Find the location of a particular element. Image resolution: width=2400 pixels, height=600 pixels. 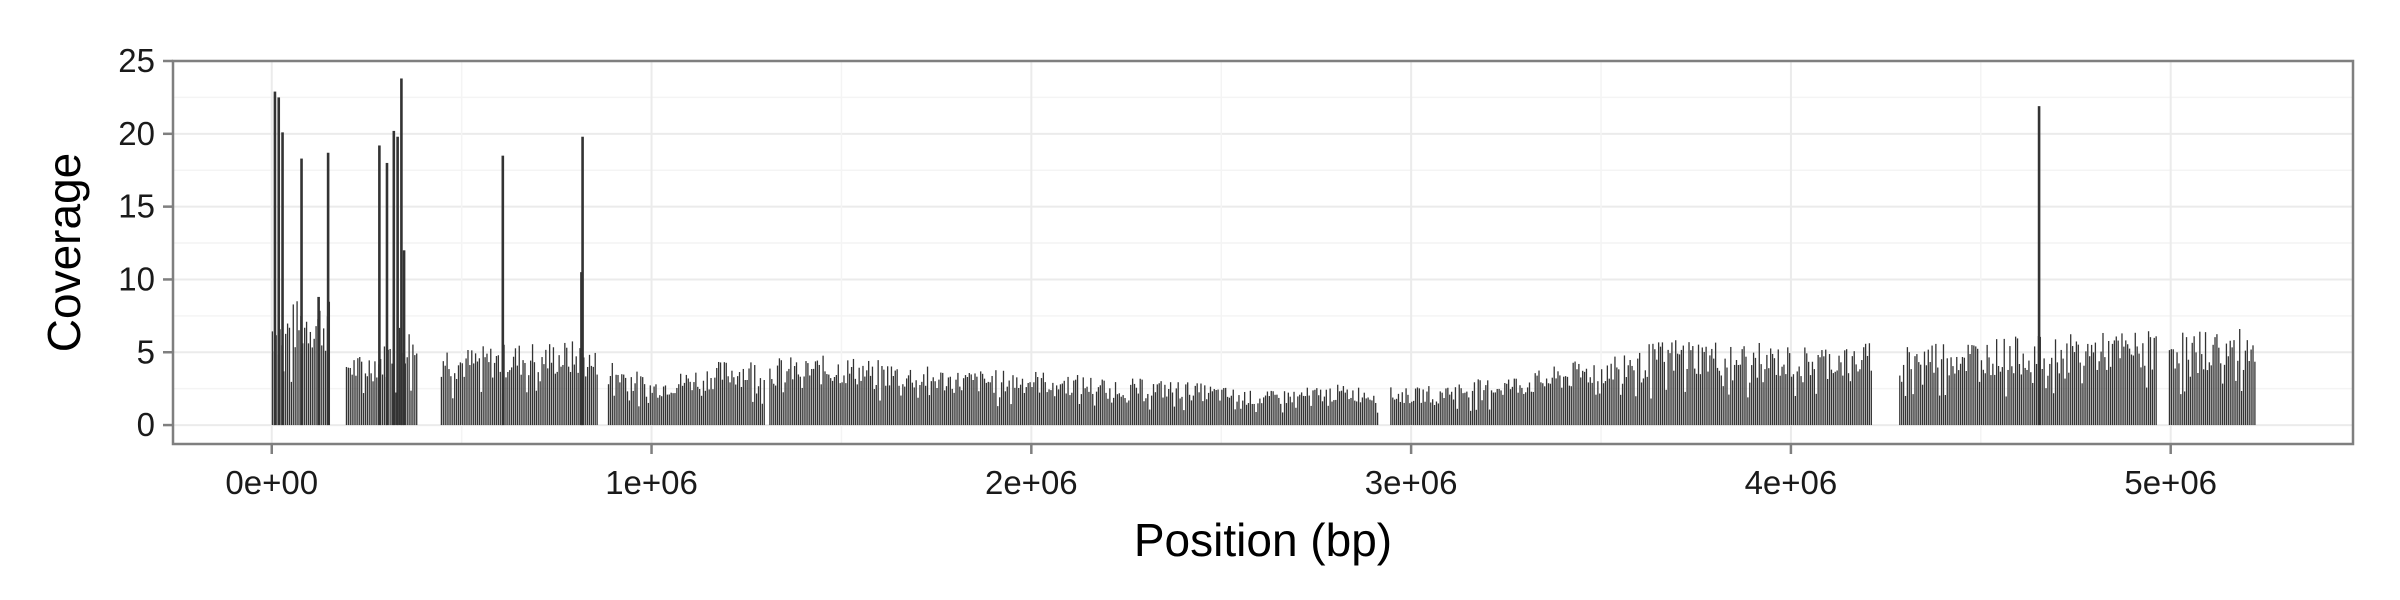

x-tick-label: 1e+06 is located at coordinates (651, 482).